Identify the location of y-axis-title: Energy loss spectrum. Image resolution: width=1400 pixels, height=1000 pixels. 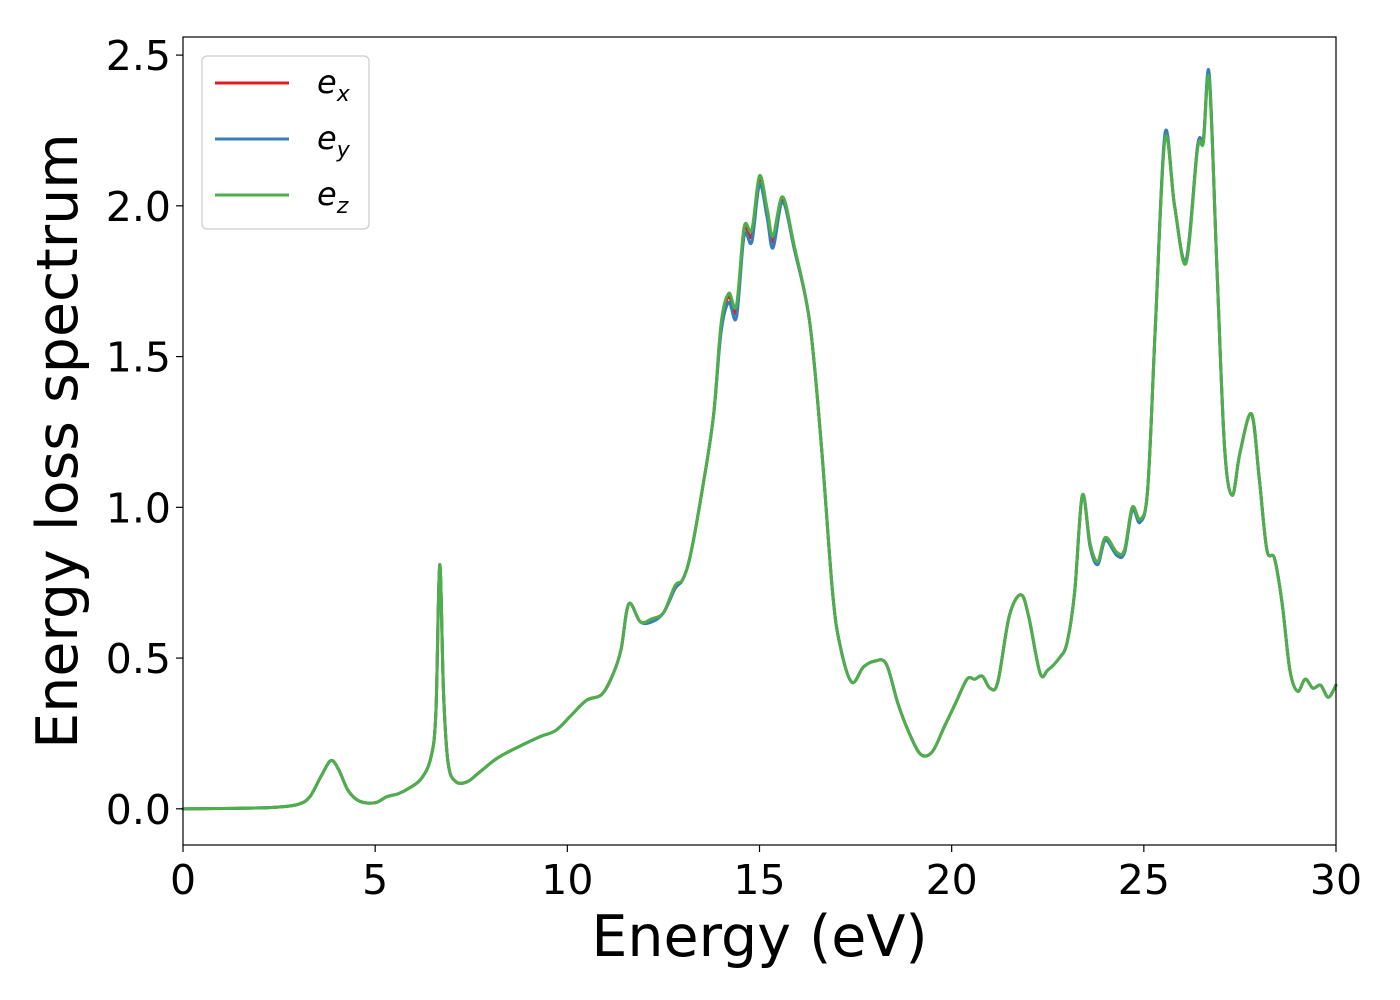
(58, 441).